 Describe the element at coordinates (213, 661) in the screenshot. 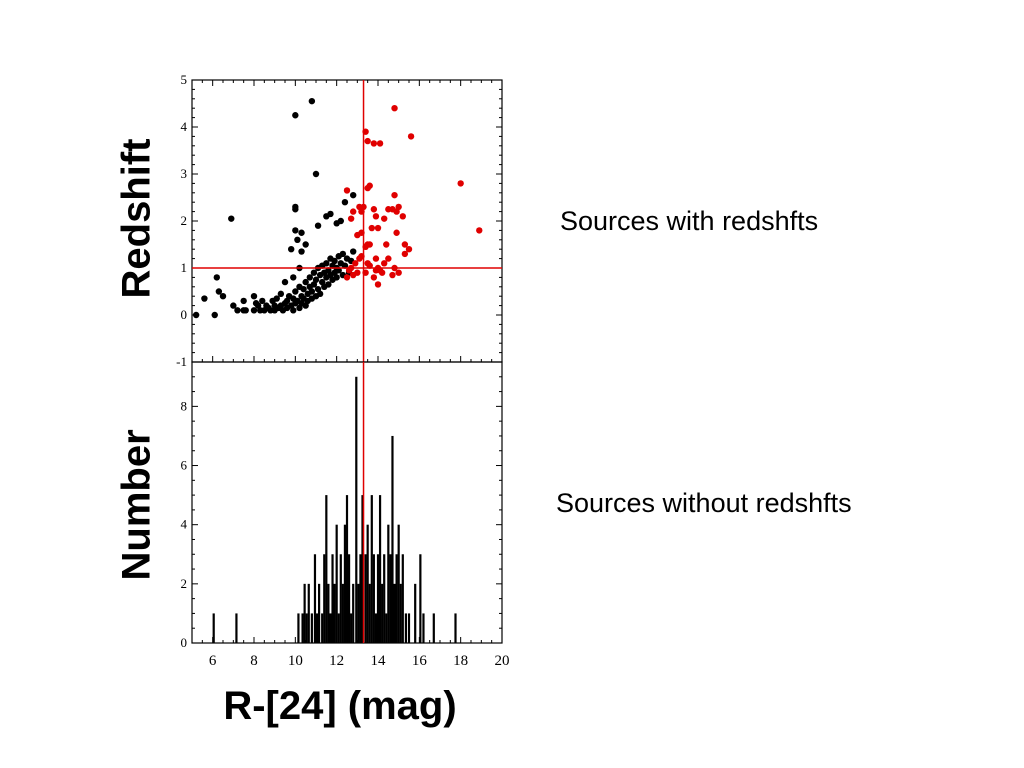

I see `x-tick-label: 6` at that location.